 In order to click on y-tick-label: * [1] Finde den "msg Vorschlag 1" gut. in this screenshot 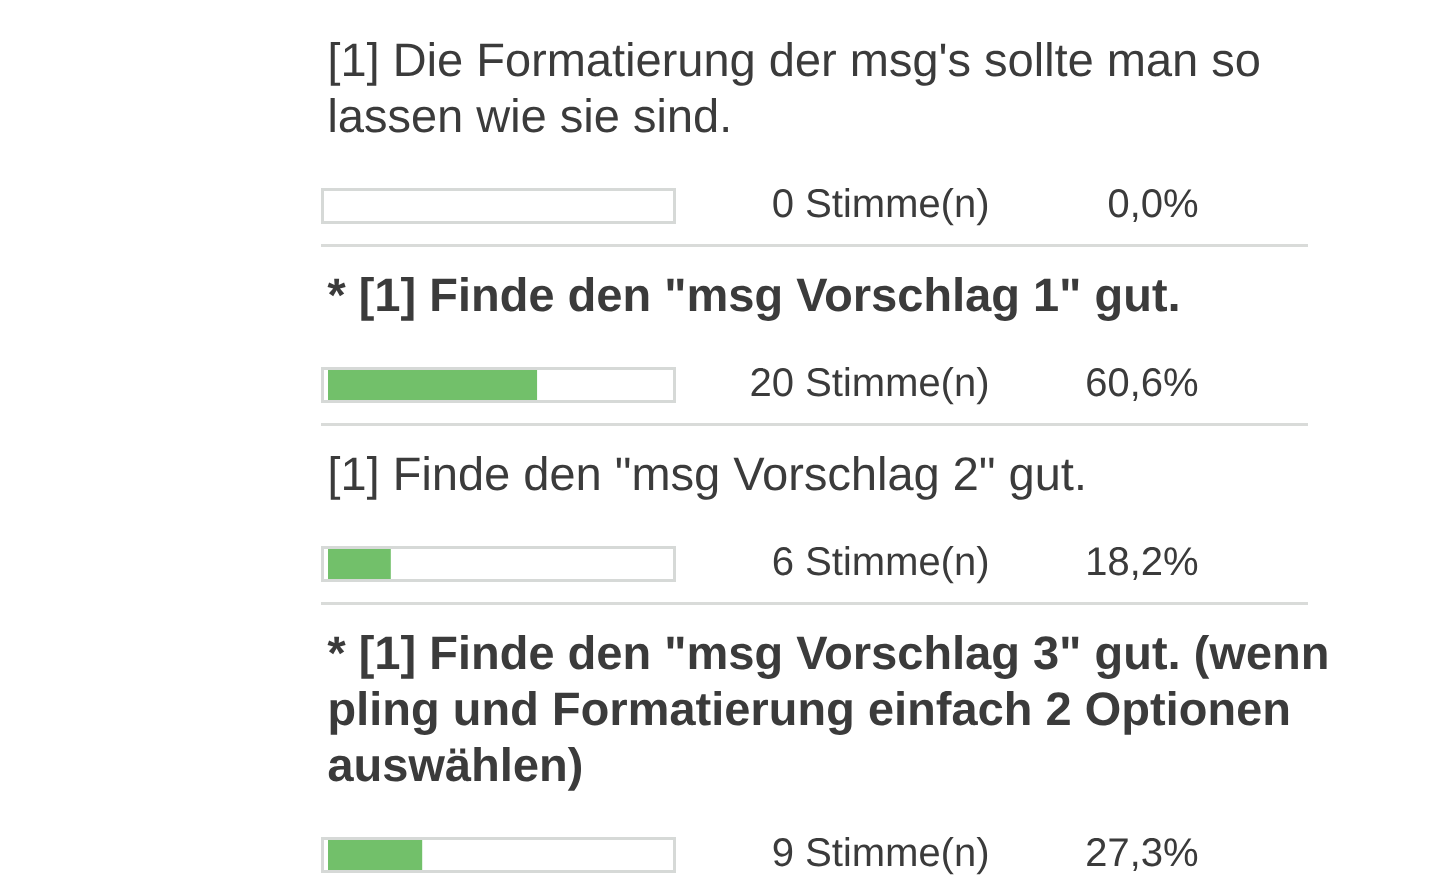, I will do `click(752, 298)`.